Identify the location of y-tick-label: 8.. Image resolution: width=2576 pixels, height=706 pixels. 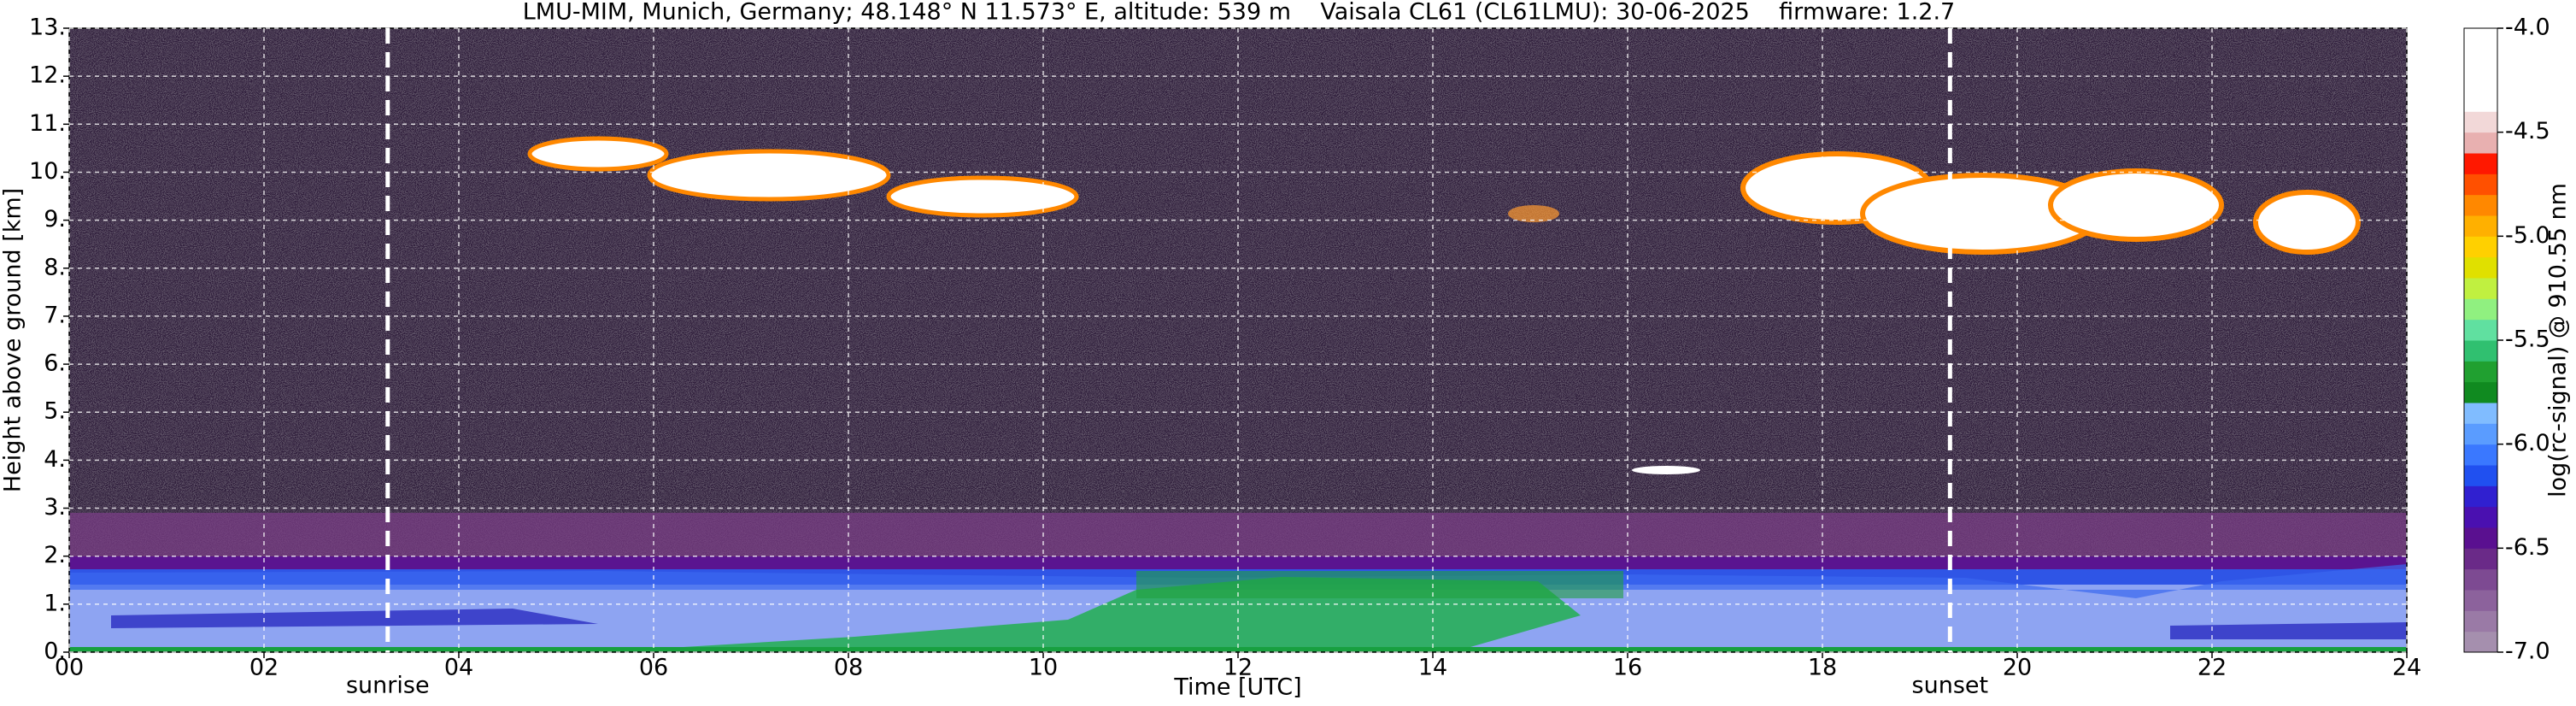
(55, 267).